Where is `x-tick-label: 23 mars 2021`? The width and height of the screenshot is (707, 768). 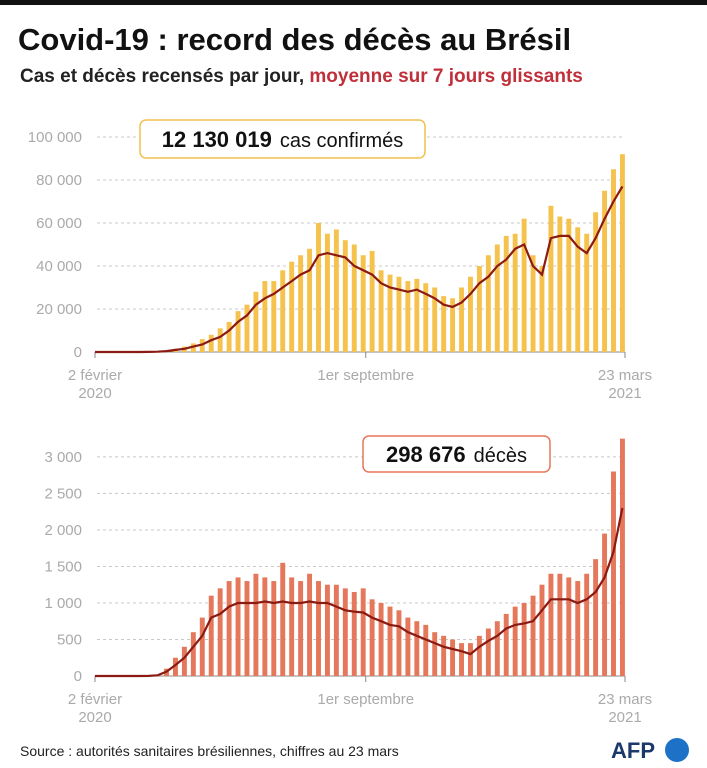 x-tick-label: 23 mars 2021 is located at coordinates (625, 708).